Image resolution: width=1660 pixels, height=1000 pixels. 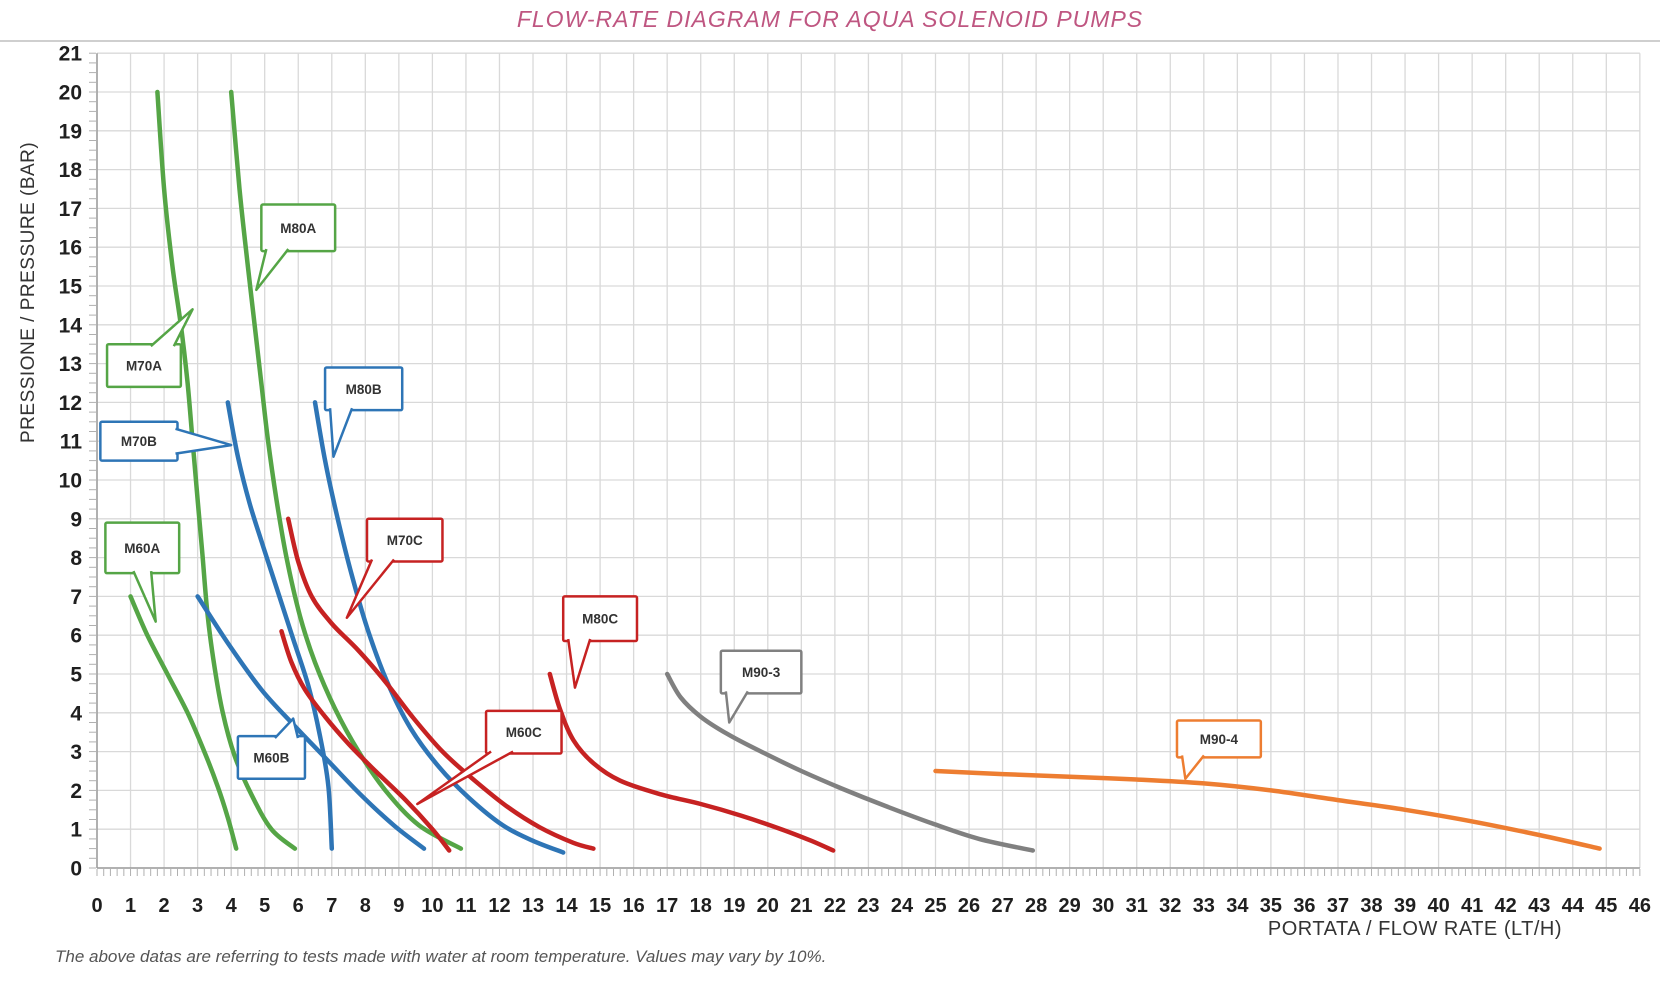 I want to click on x-tick-label: 45, so click(x=1606, y=906).